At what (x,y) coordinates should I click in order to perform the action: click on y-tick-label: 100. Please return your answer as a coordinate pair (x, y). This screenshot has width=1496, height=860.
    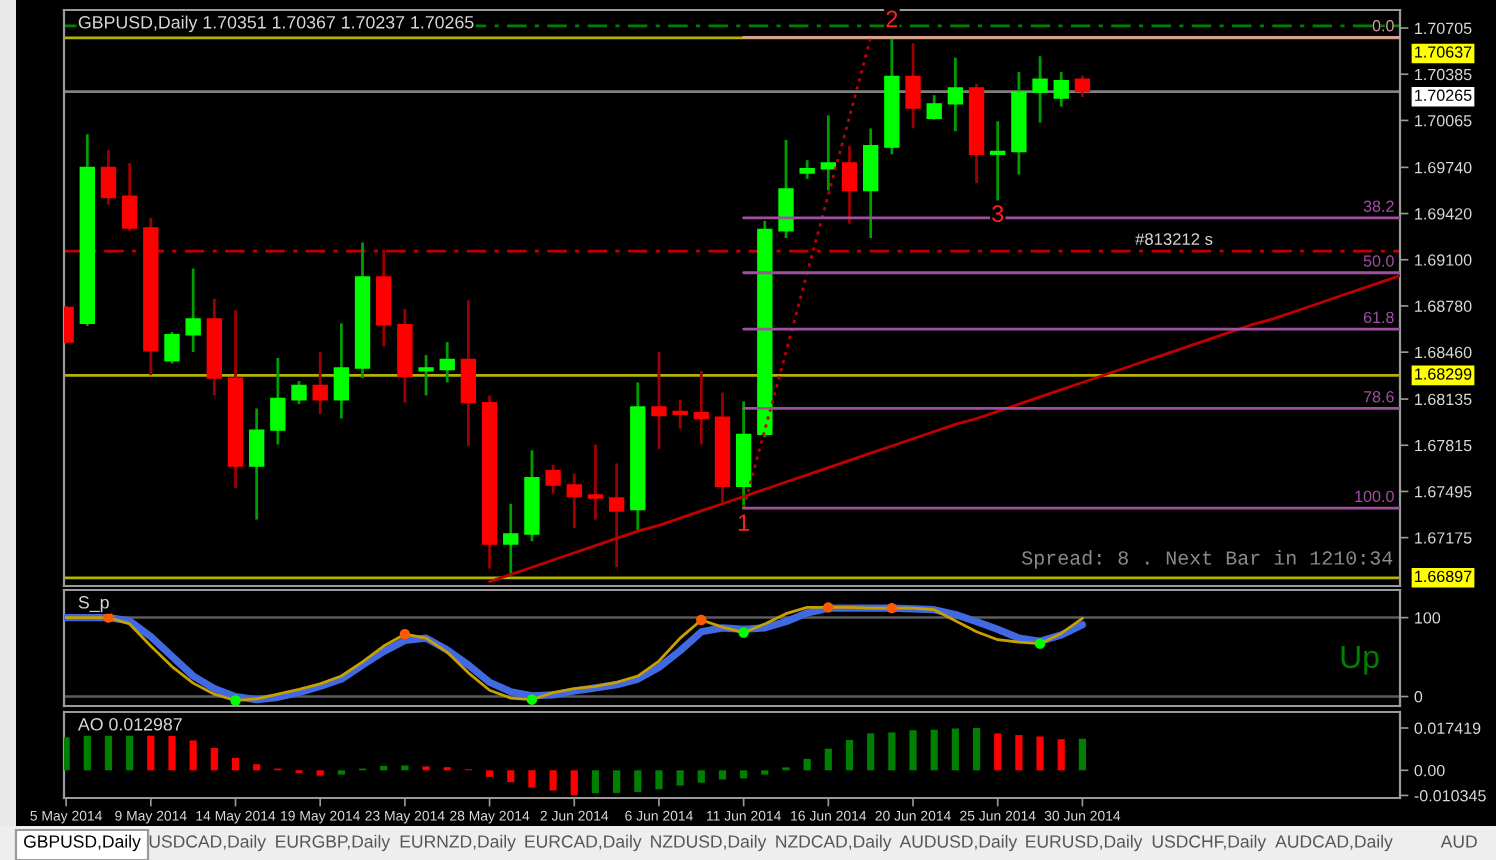
    Looking at the image, I should click on (1428, 618).